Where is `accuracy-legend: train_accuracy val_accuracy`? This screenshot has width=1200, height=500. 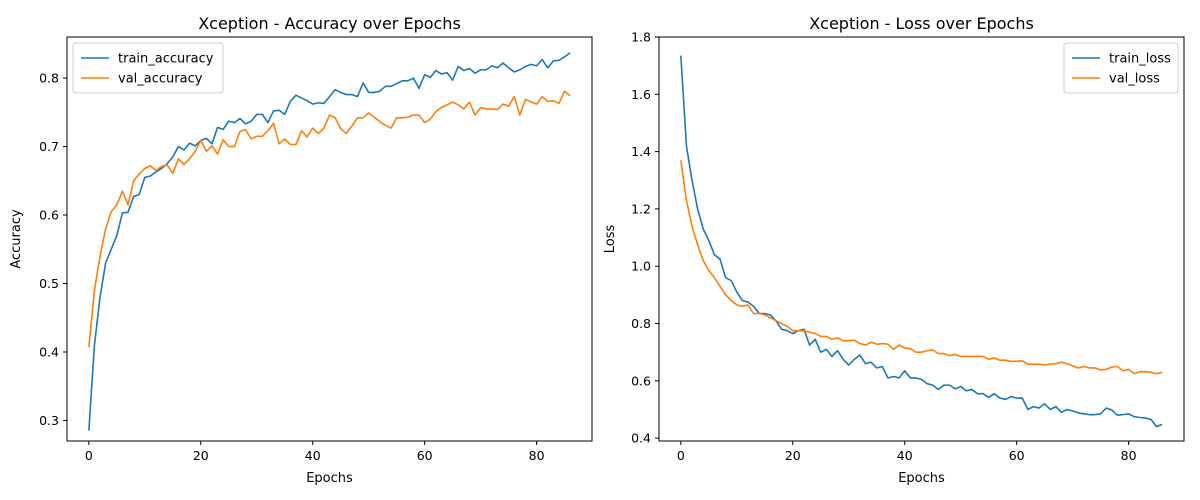 accuracy-legend: train_accuracy val_accuracy is located at coordinates (148, 68).